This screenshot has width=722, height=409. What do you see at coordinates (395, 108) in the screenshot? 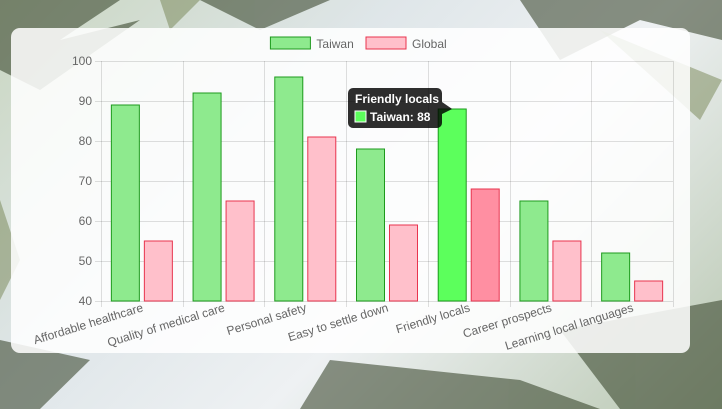
I see `tooltip-box` at bounding box center [395, 108].